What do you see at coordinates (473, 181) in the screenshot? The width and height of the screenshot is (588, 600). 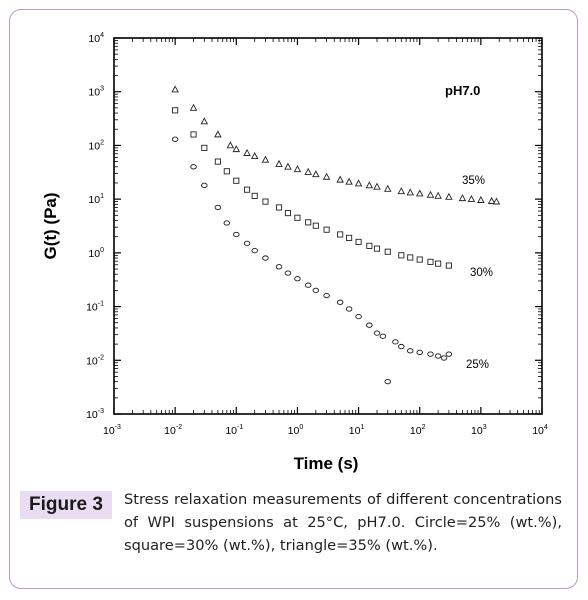 I see `series-label-35: 35%` at bounding box center [473, 181].